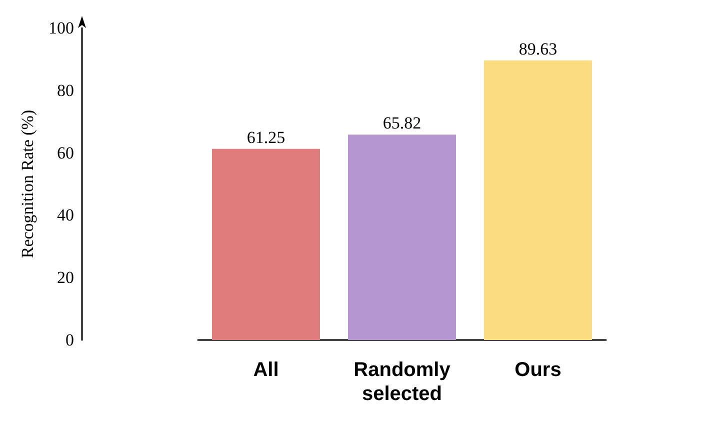 The width and height of the screenshot is (715, 422). I want to click on y-tick-label: 0, so click(70, 340).